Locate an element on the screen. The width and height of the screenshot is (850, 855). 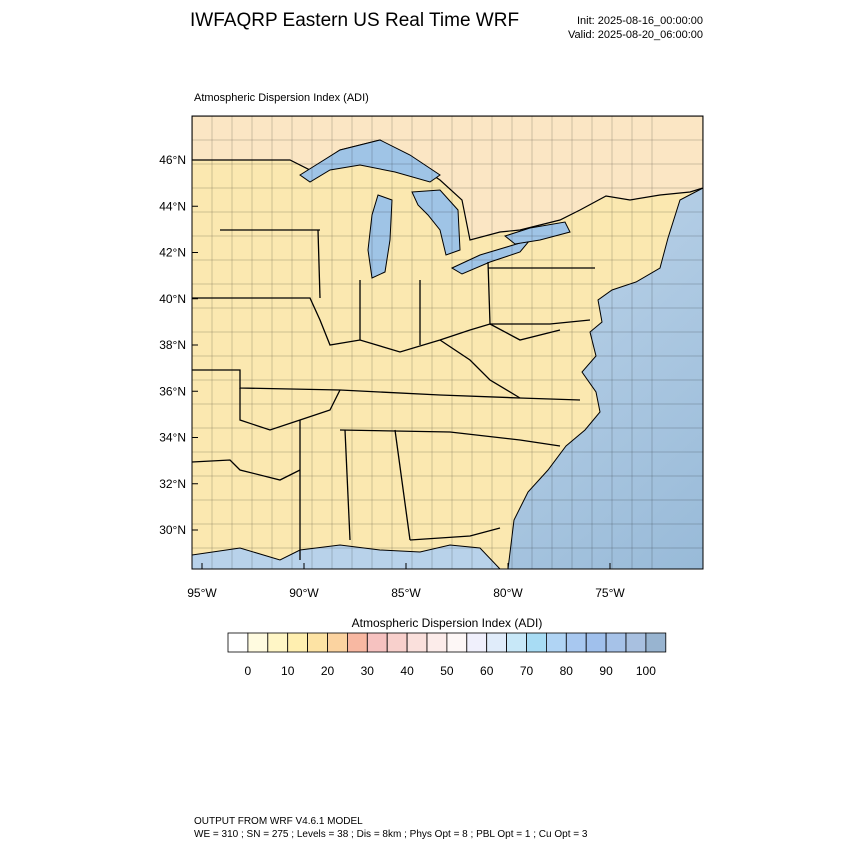
footer-line1: OUTPUT FROM WRF V4.6.1 MODEL is located at coordinates (278, 821).